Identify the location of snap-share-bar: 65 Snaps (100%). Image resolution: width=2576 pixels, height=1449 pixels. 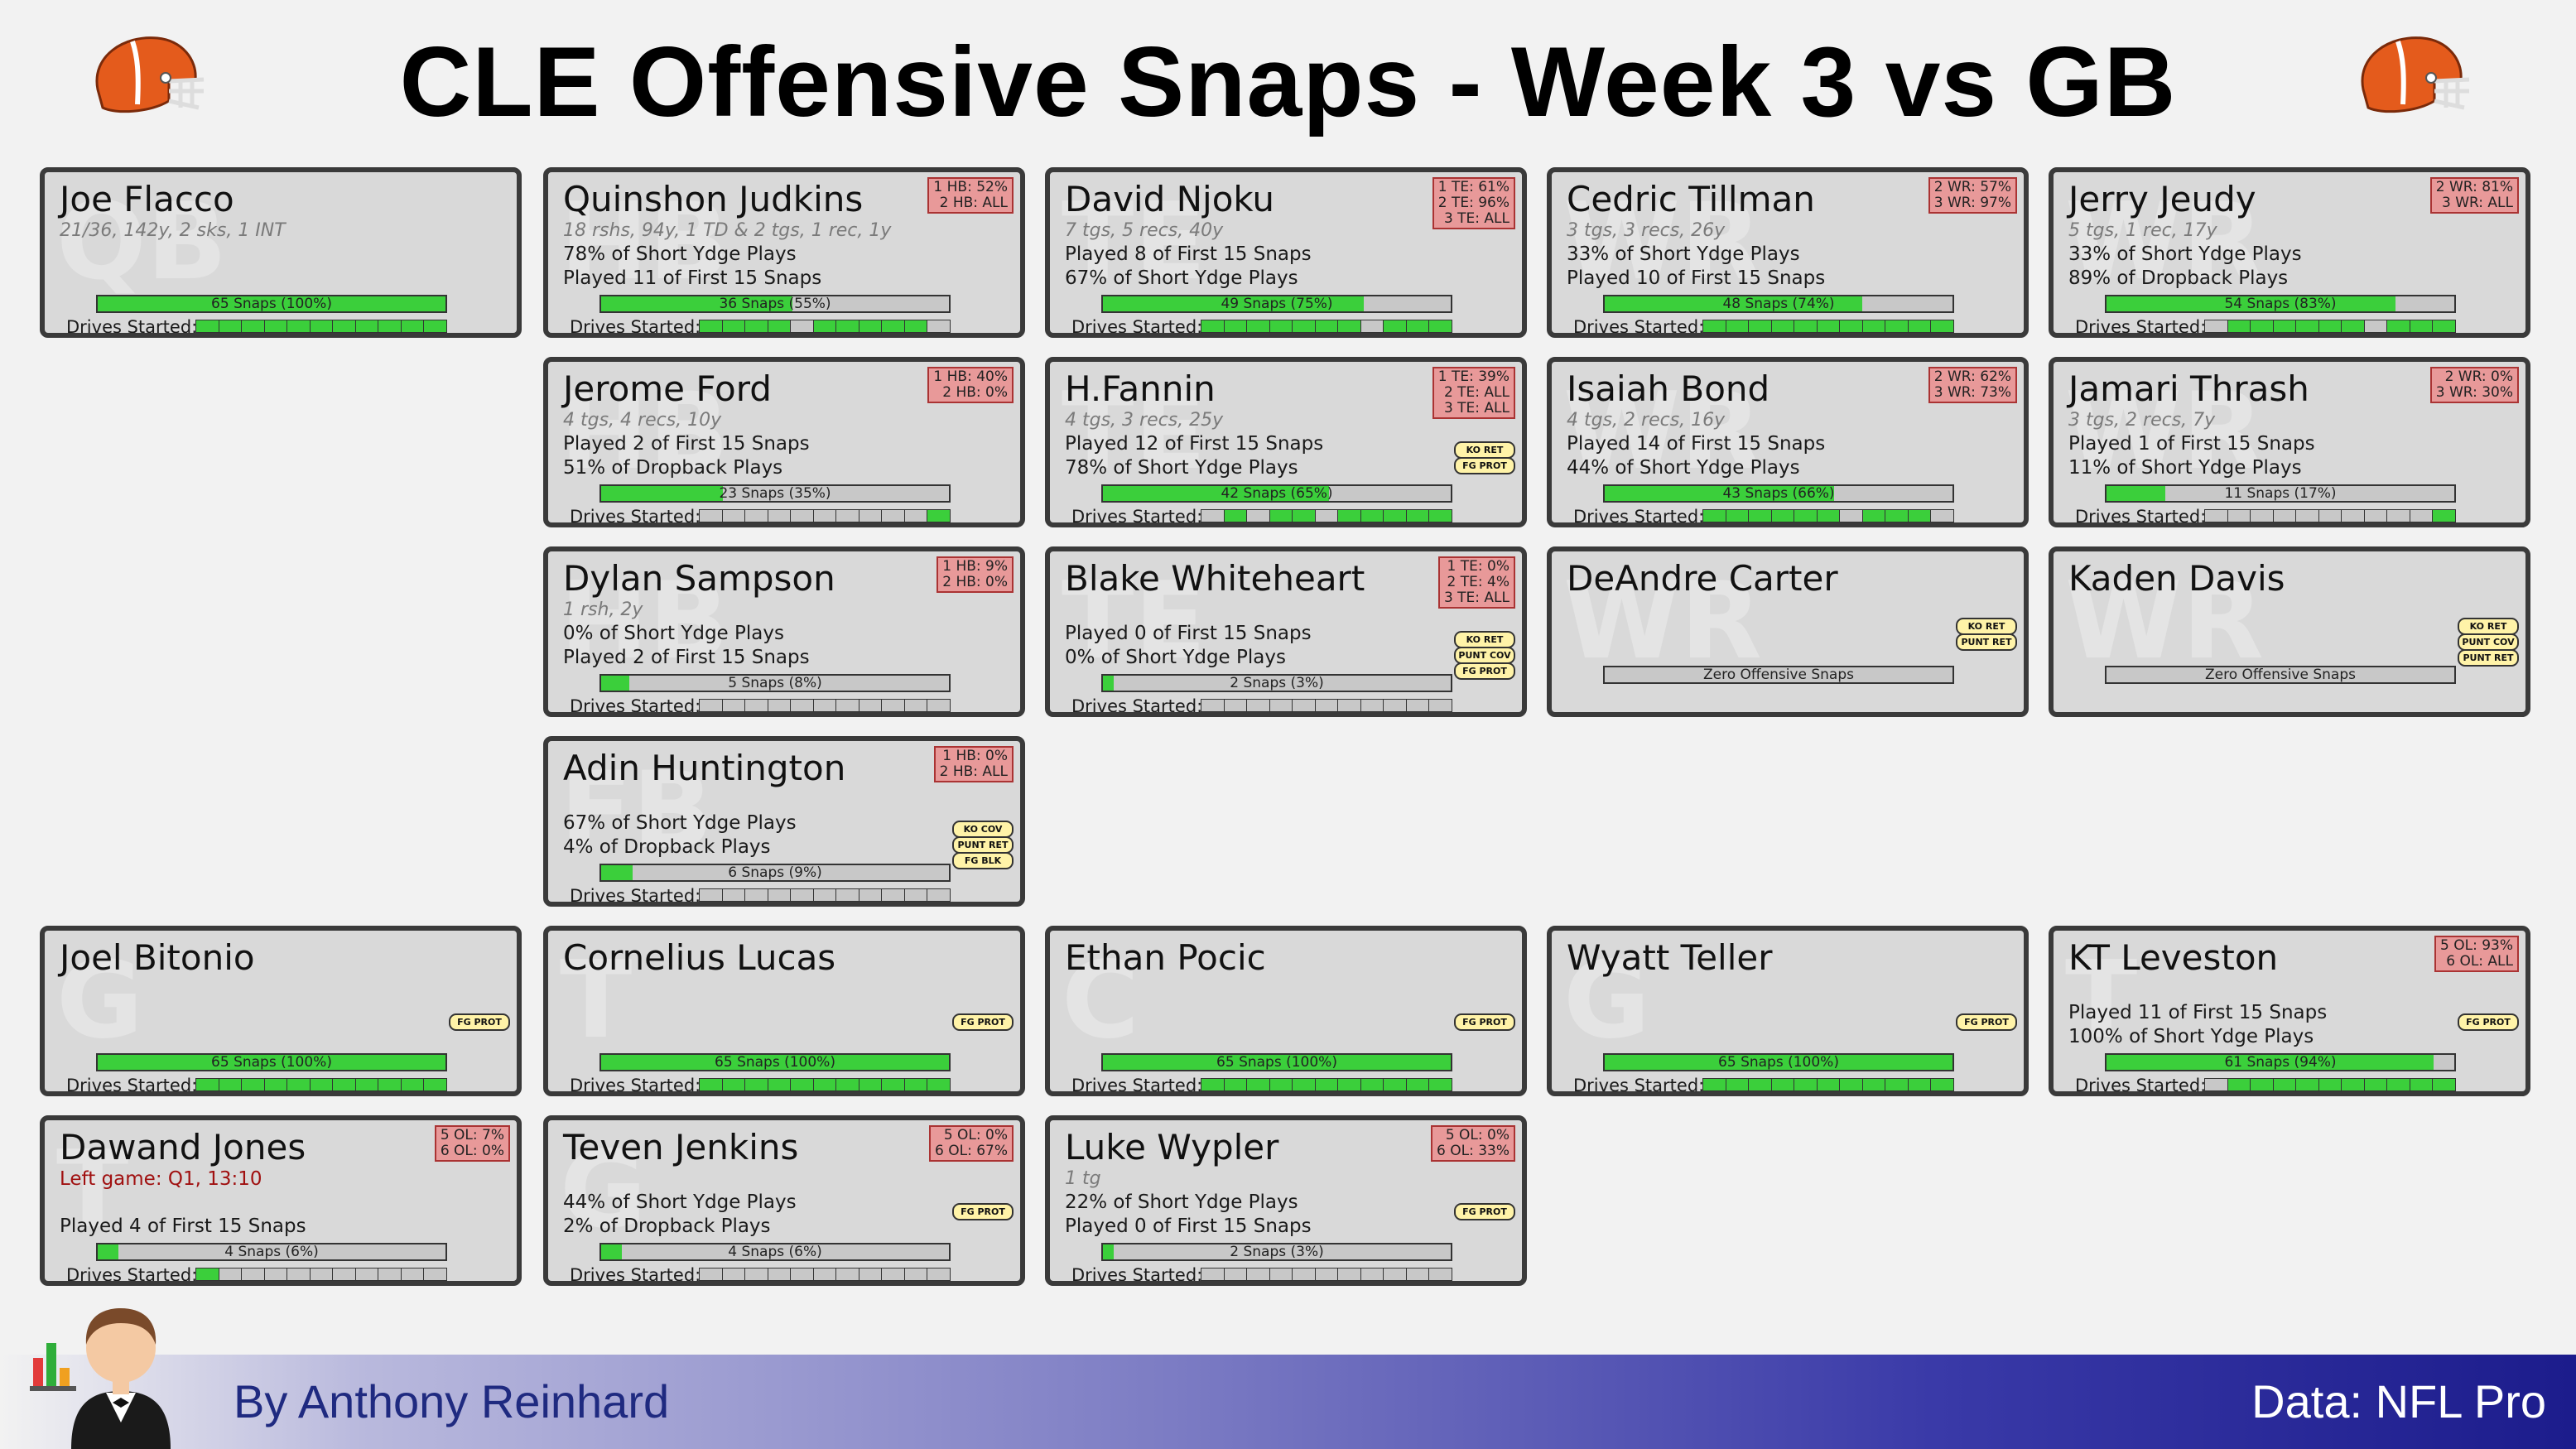
(271, 1062).